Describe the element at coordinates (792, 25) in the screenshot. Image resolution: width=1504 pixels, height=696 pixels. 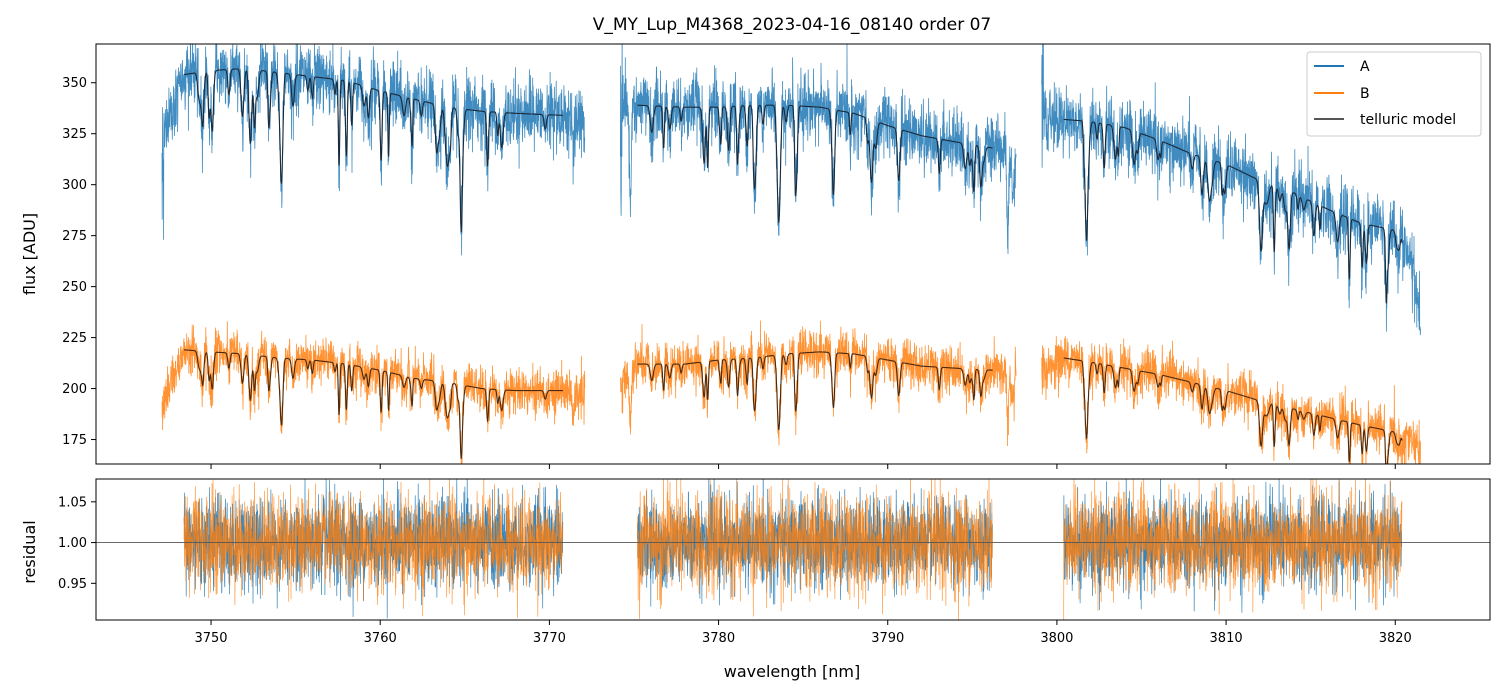
I see `chart-title: V_MY_Lup_M4368_2023-04-16_08140 order 07` at that location.